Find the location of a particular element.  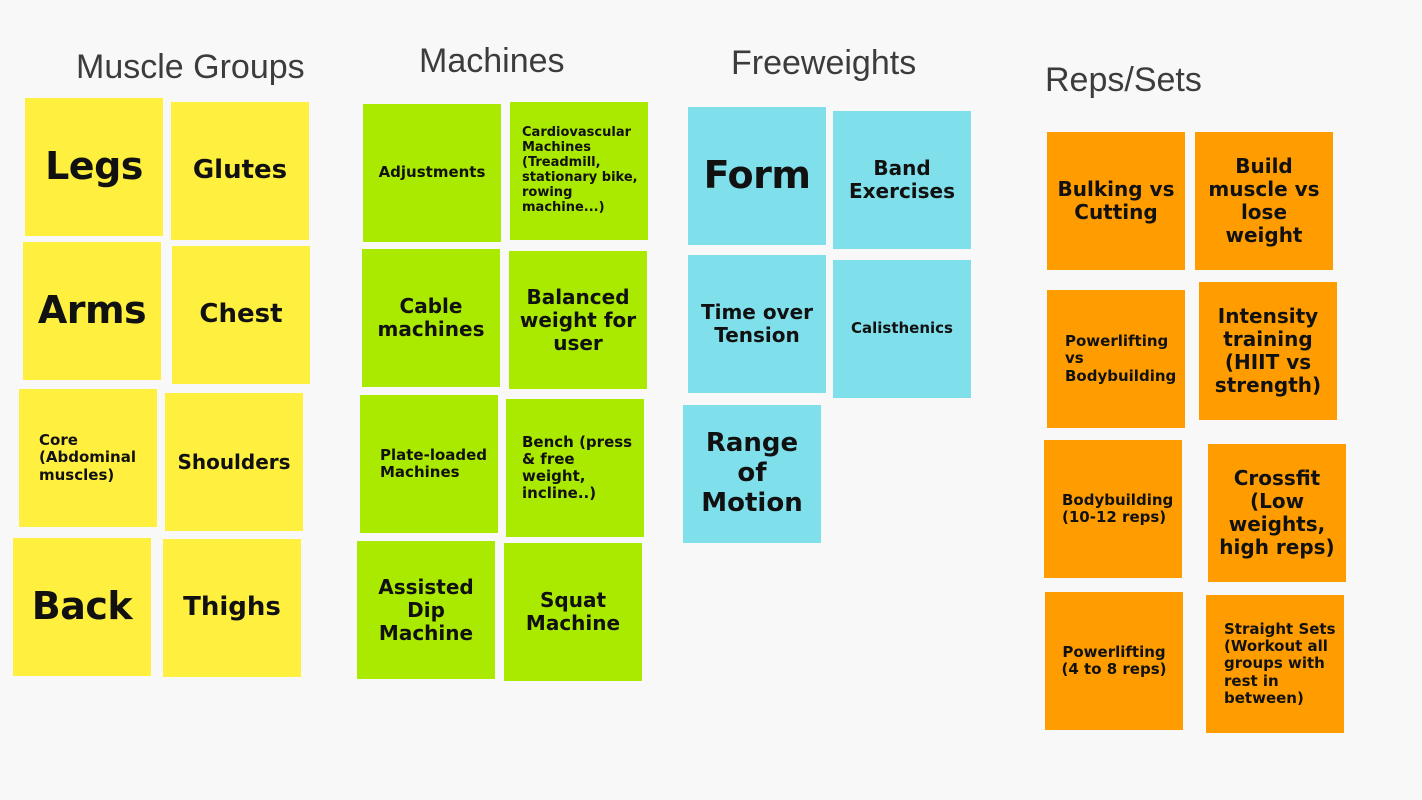

note-text: Intensity training (HIIT vs strength) is located at coordinates (1268, 350).